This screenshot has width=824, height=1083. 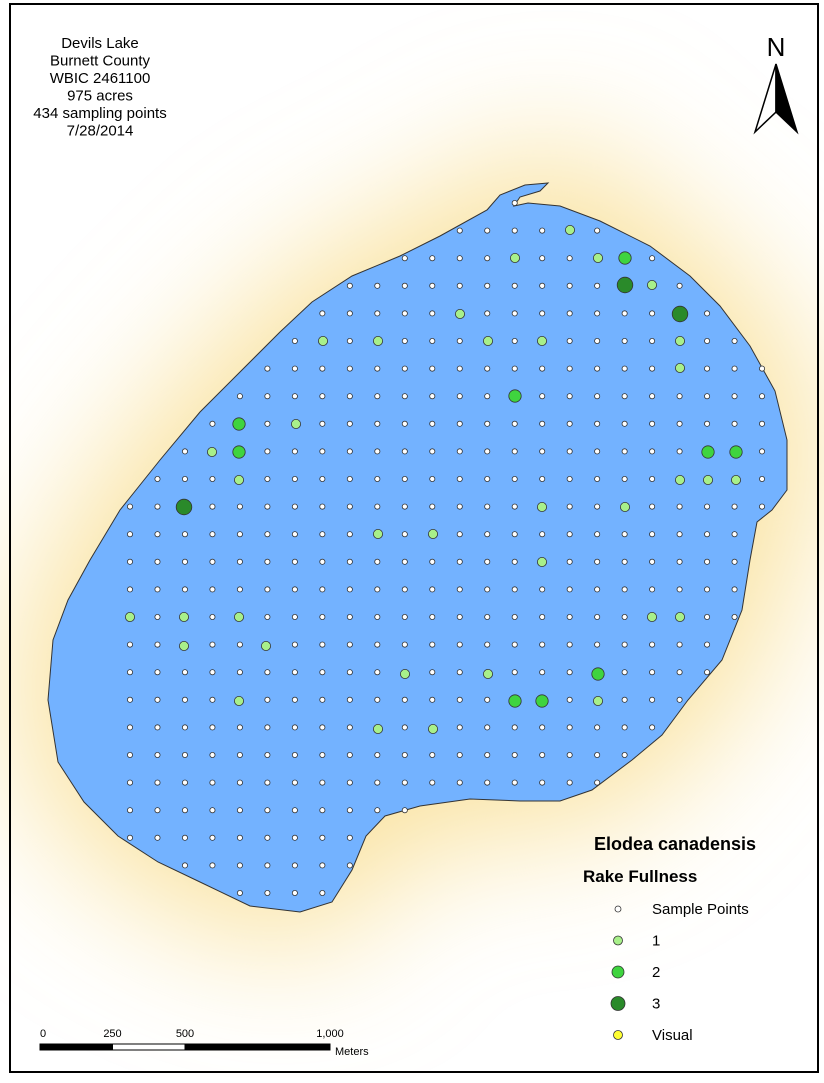 What do you see at coordinates (330, 1034) in the screenshot?
I see `scale-label: 1,000` at bounding box center [330, 1034].